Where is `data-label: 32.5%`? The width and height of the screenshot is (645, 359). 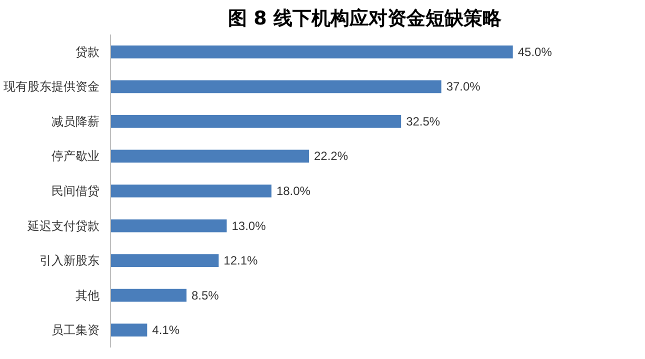 data-label: 32.5% is located at coordinates (423, 121).